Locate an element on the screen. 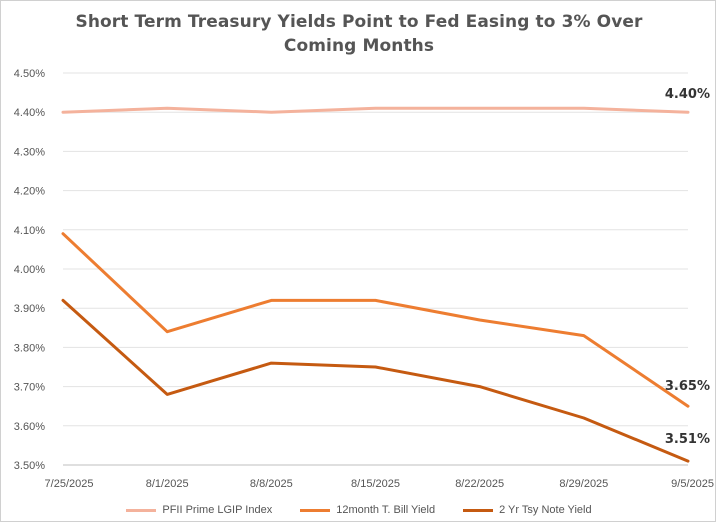 The width and height of the screenshot is (718, 524). x-tick-label: 9/5/2025 is located at coordinates (692, 484).